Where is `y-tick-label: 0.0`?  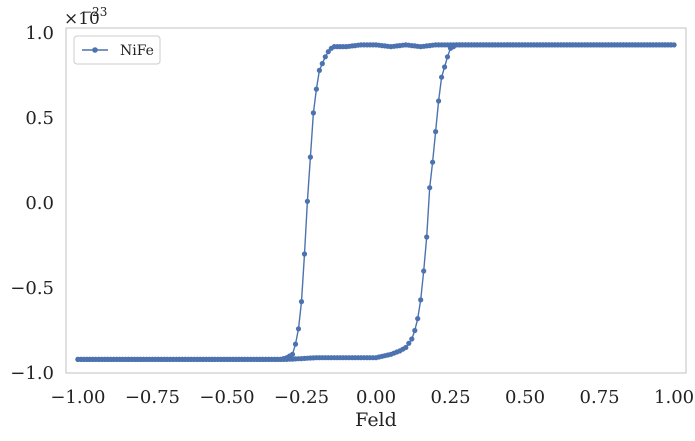 y-tick-label: 0.0 is located at coordinates (39, 203).